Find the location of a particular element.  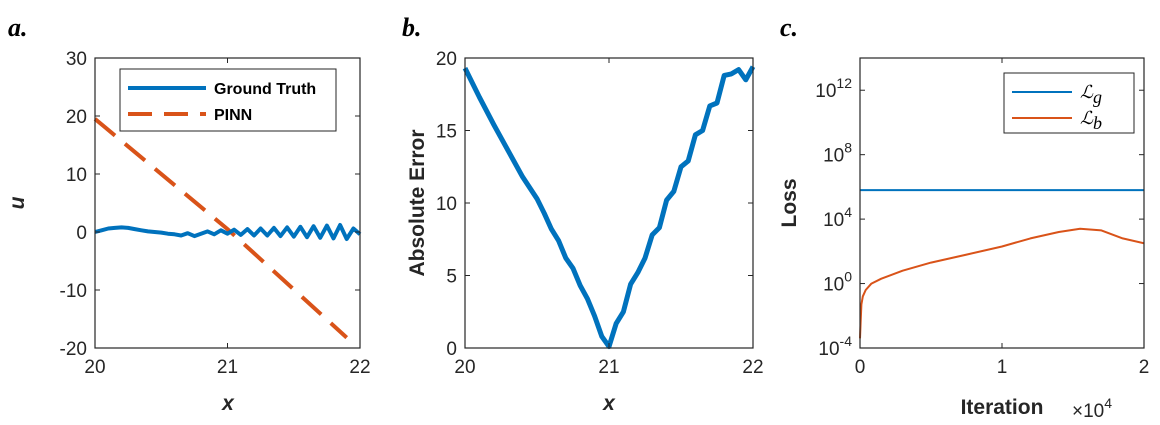

panel-b-ytick-label: 20 is located at coordinates (446, 59).